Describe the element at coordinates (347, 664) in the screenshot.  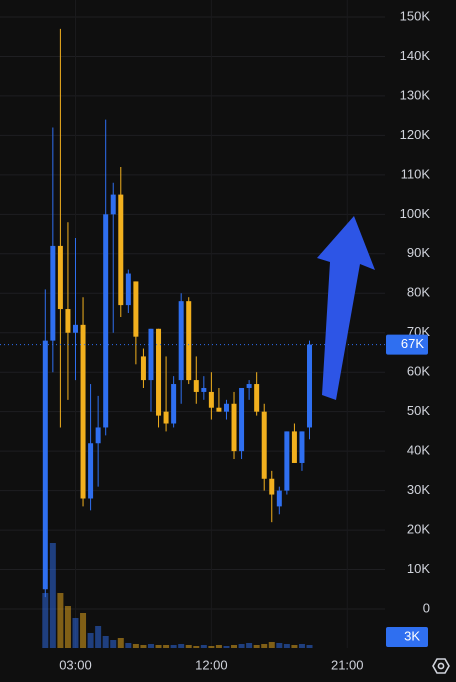
I see `x-tick-label: 21:00` at that location.